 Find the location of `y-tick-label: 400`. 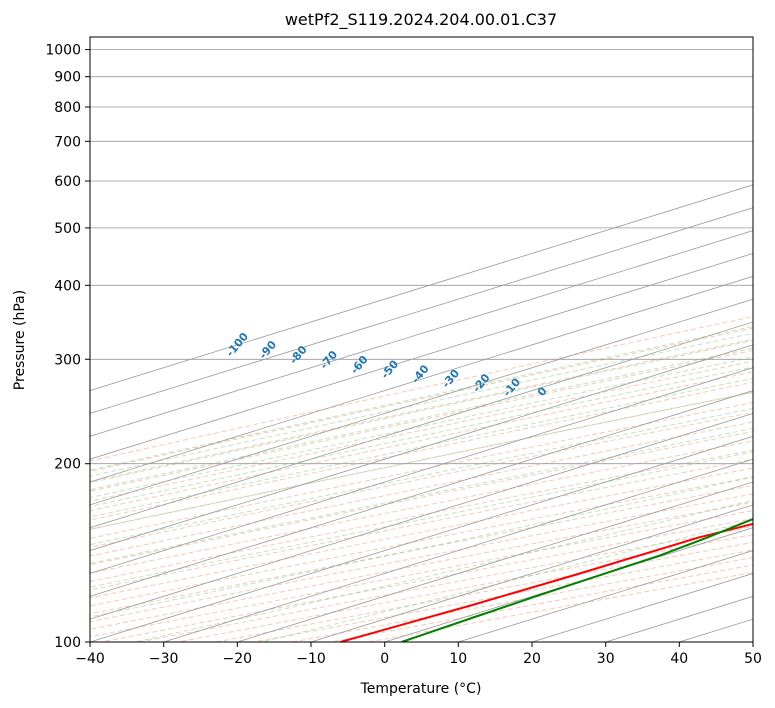

y-tick-label: 400 is located at coordinates (67, 286).